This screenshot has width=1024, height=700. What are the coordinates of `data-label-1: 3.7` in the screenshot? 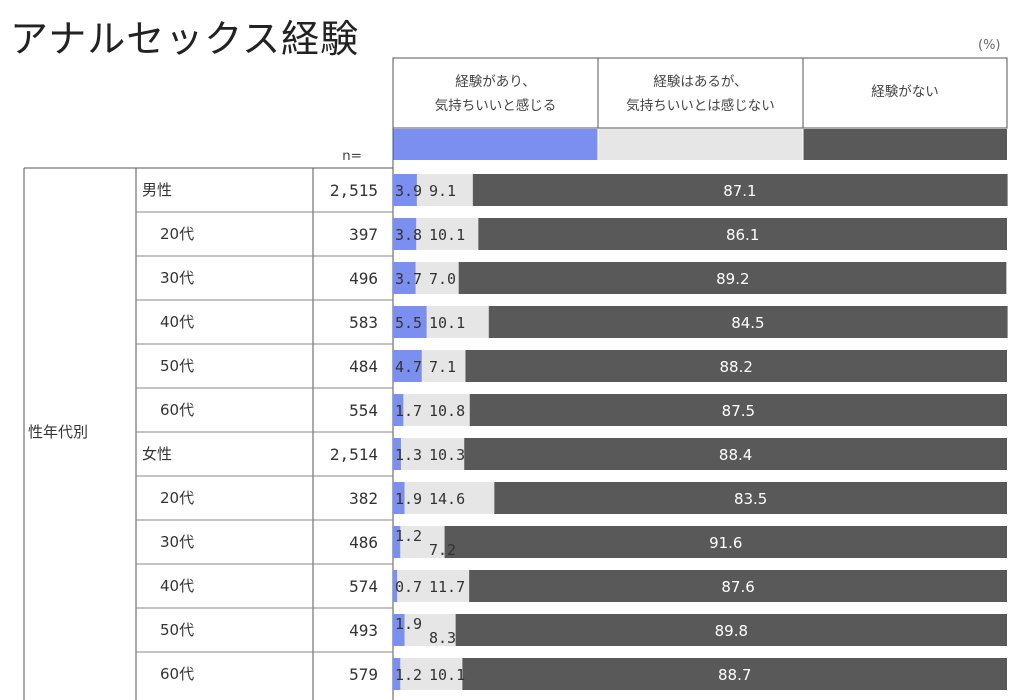 It's located at (408, 279).